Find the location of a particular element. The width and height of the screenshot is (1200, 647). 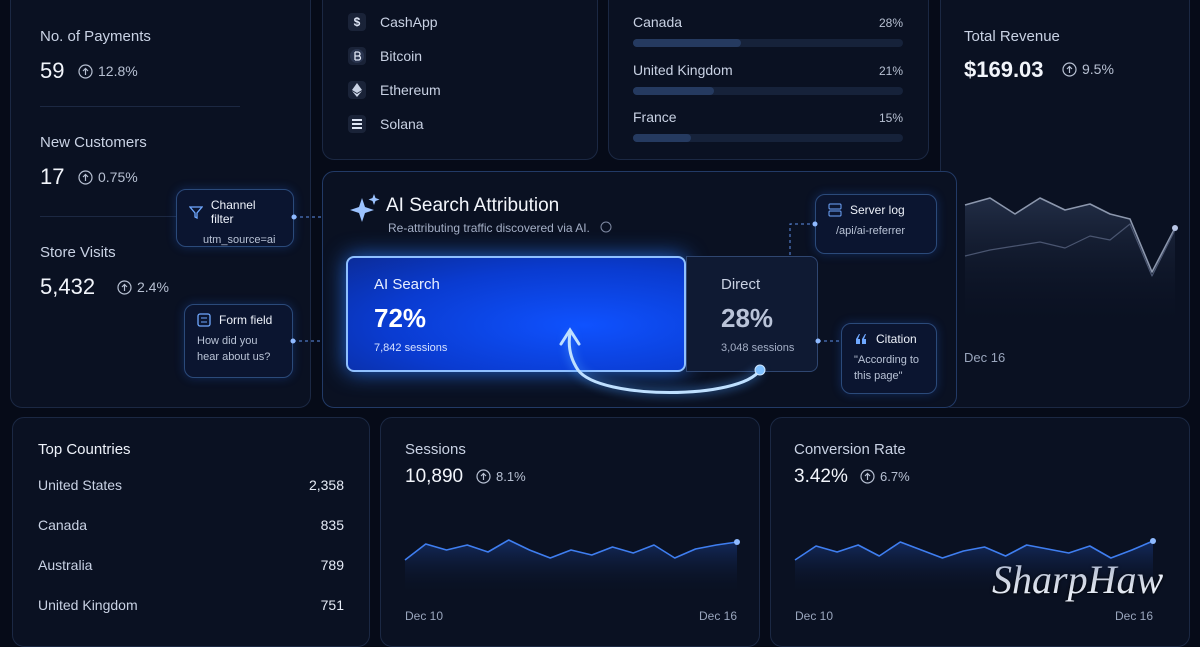

payment-method: Bitcoin is located at coordinates (401, 56).